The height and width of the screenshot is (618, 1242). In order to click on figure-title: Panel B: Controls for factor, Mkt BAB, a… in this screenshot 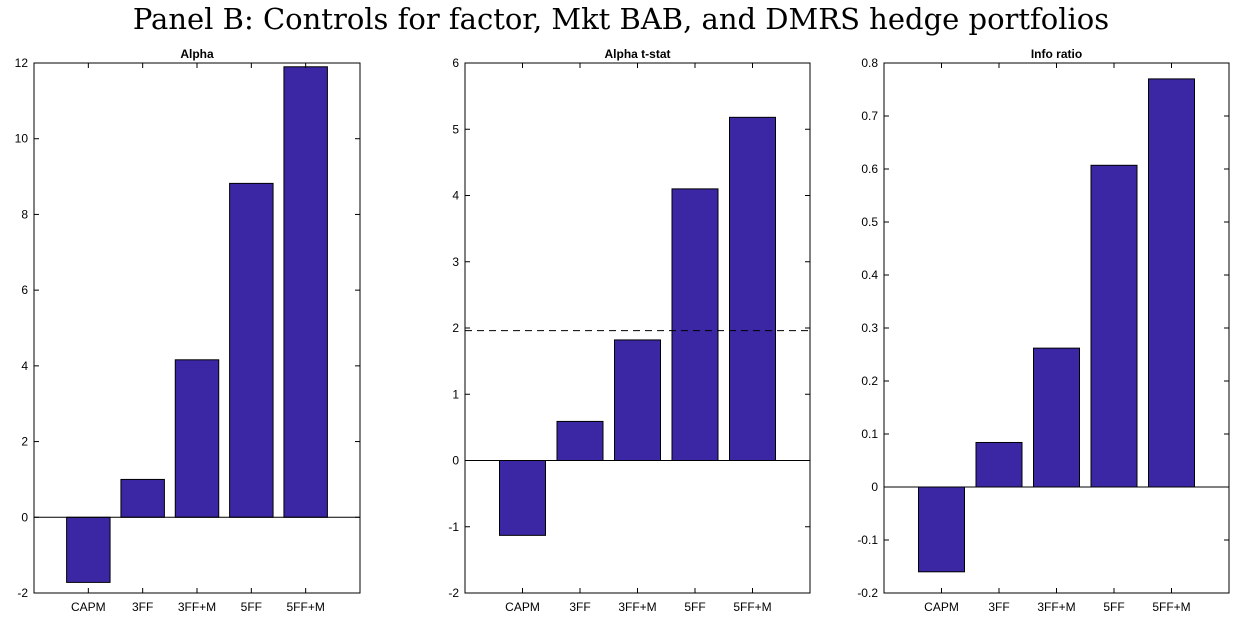, I will do `click(621, 19)`.